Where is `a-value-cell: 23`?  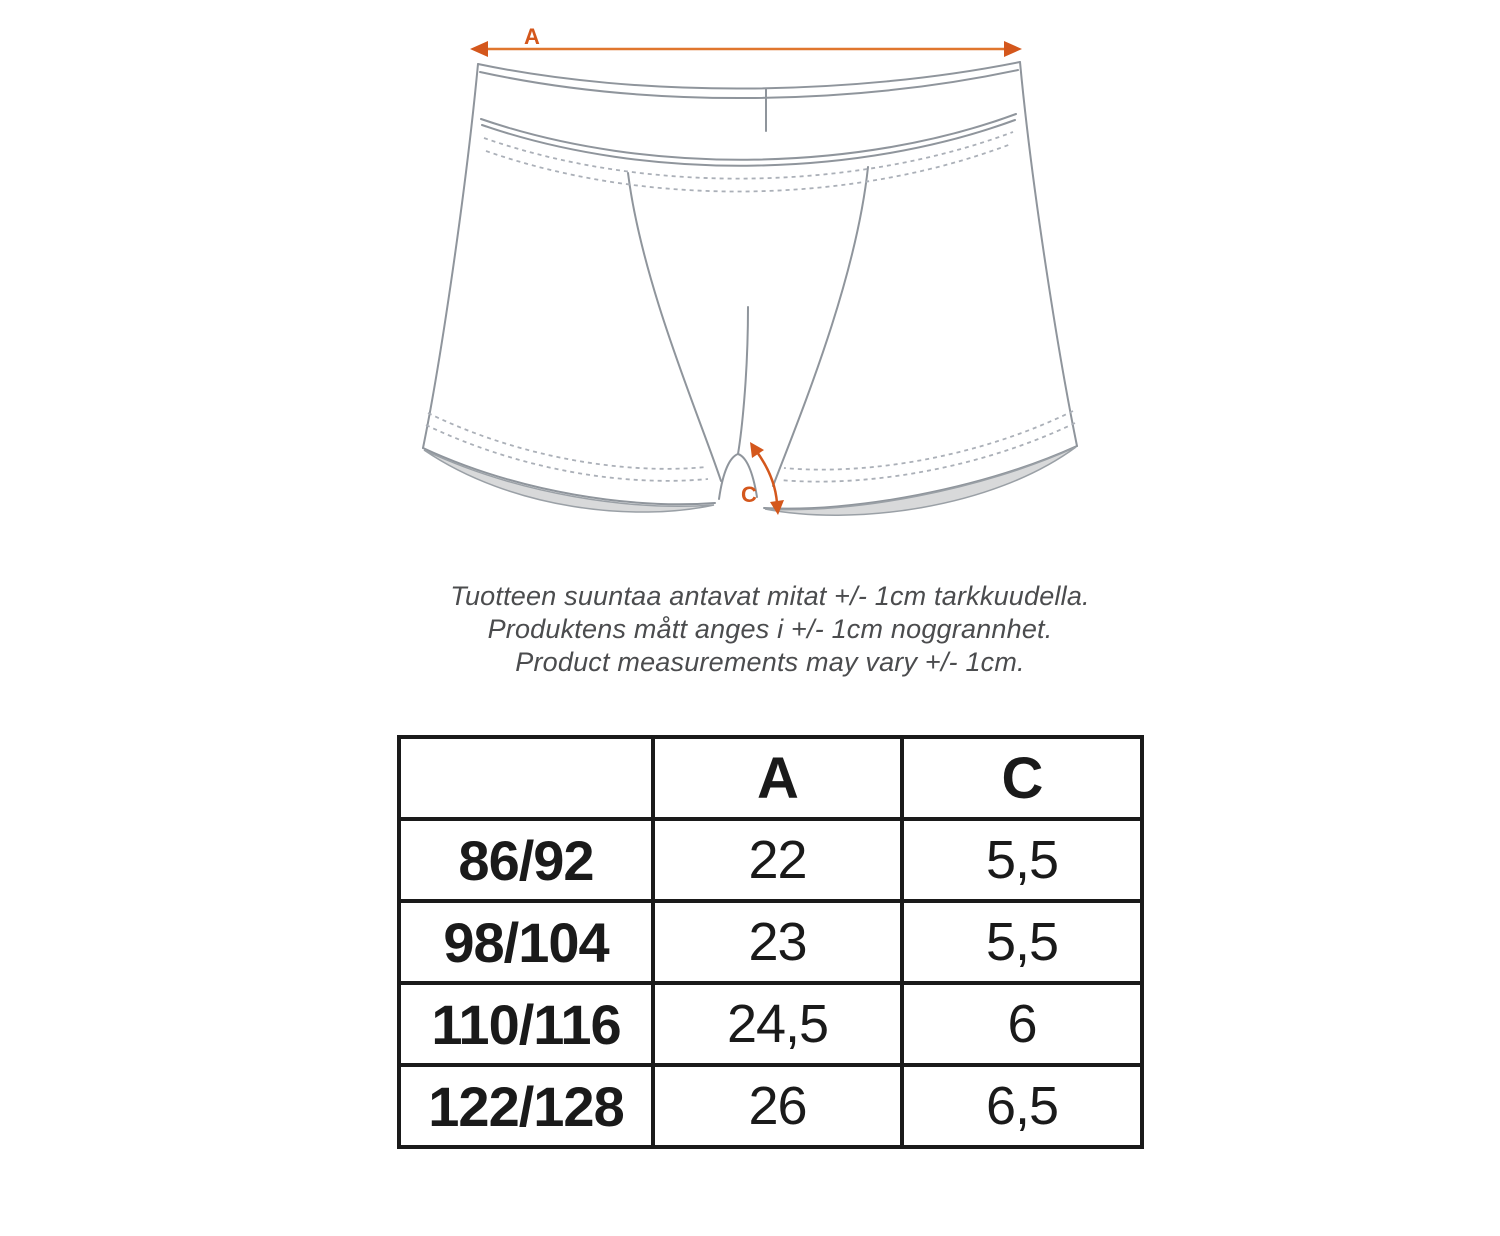 a-value-cell: 23 is located at coordinates (777, 942).